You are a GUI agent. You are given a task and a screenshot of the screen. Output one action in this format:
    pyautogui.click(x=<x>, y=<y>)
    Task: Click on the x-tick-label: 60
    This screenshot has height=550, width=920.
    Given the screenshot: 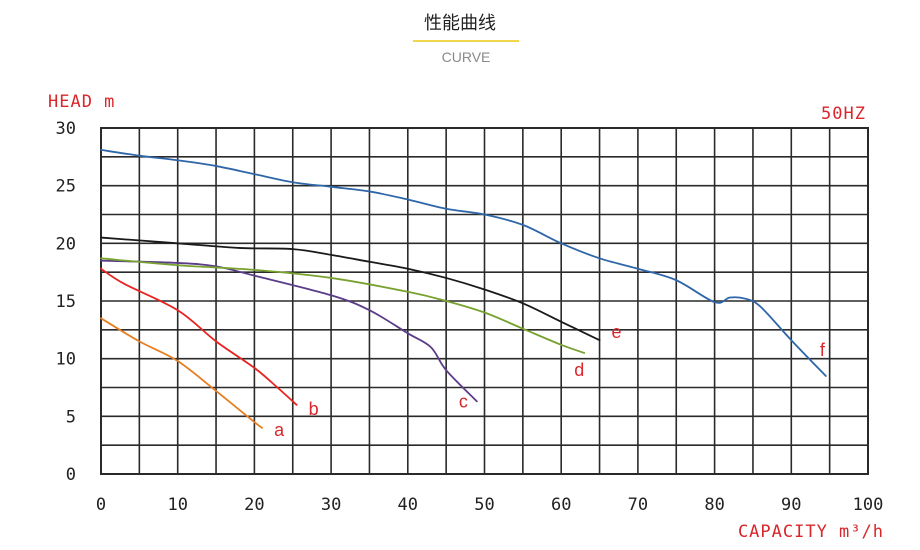 What is the action you would take?
    pyautogui.click(x=561, y=505)
    